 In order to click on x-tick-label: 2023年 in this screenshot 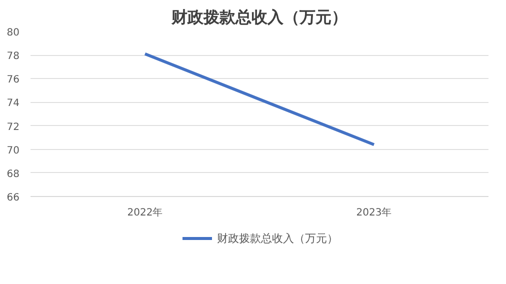, I will do `click(374, 212)`.